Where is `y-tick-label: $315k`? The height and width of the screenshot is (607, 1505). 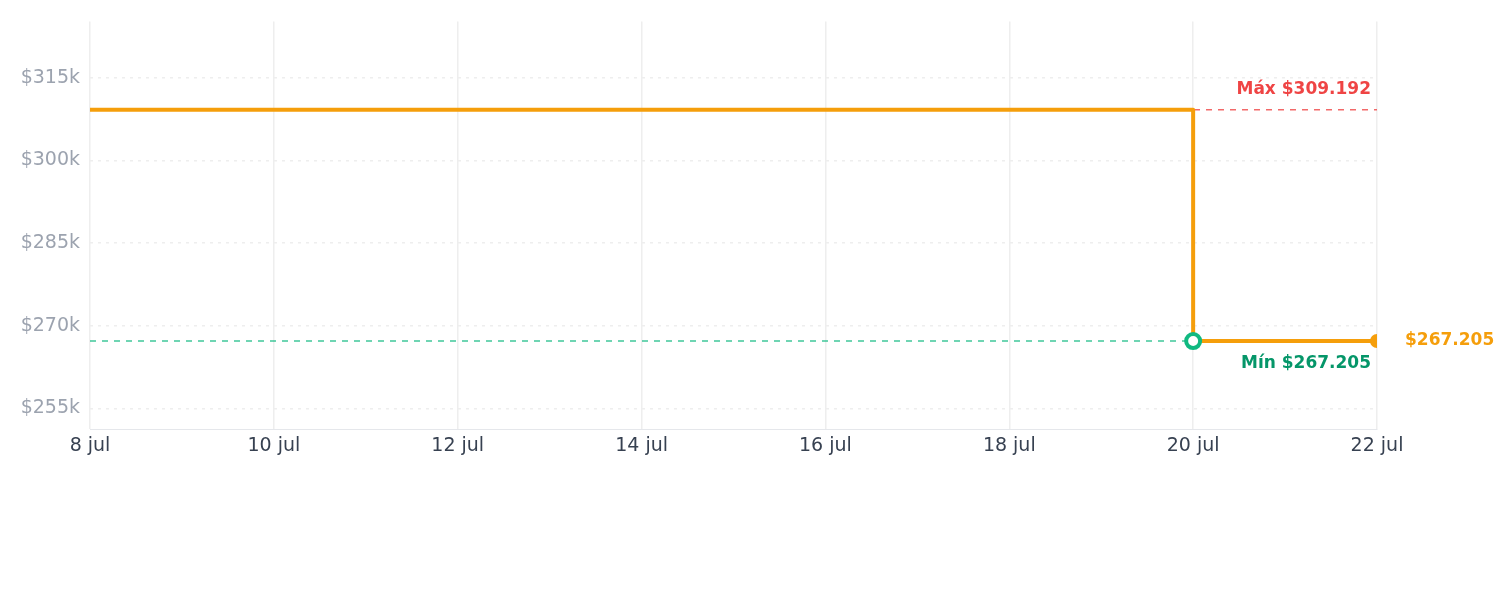 y-tick-label: $315k is located at coordinates (50, 75).